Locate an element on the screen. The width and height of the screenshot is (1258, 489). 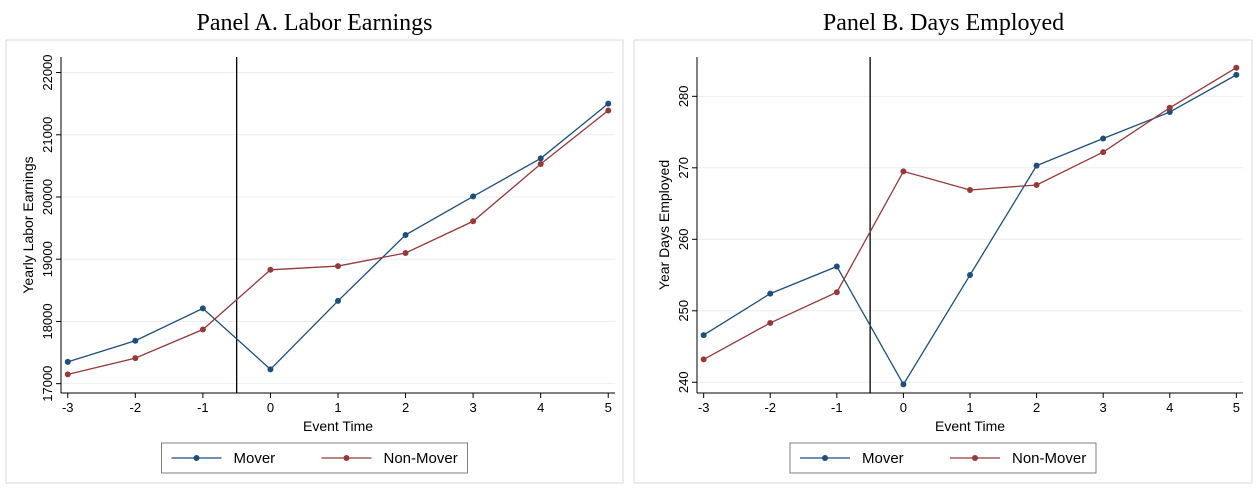
y-tick-label: 250 is located at coordinates (683, 311).